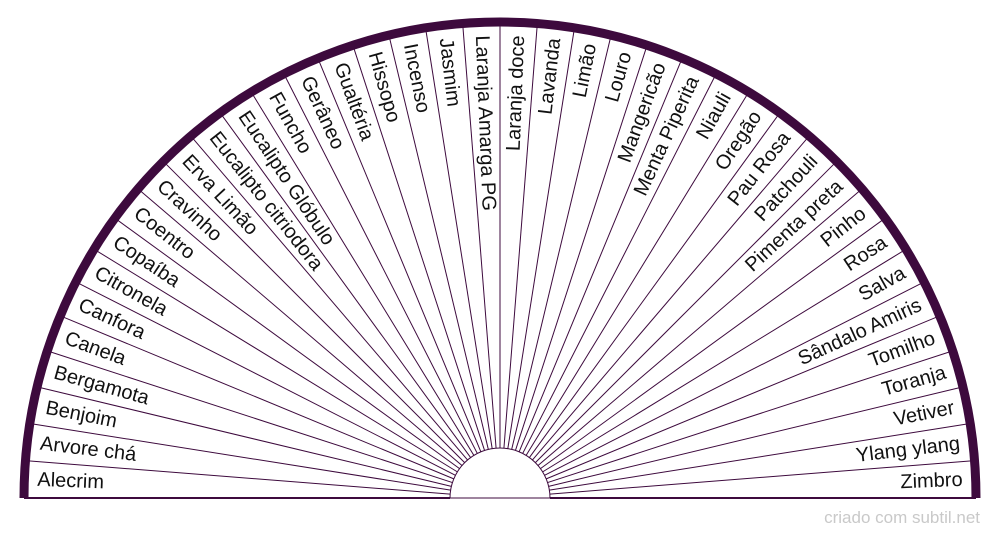  What do you see at coordinates (908, 450) in the screenshot?
I see `sector-label: Ylang ylang` at bounding box center [908, 450].